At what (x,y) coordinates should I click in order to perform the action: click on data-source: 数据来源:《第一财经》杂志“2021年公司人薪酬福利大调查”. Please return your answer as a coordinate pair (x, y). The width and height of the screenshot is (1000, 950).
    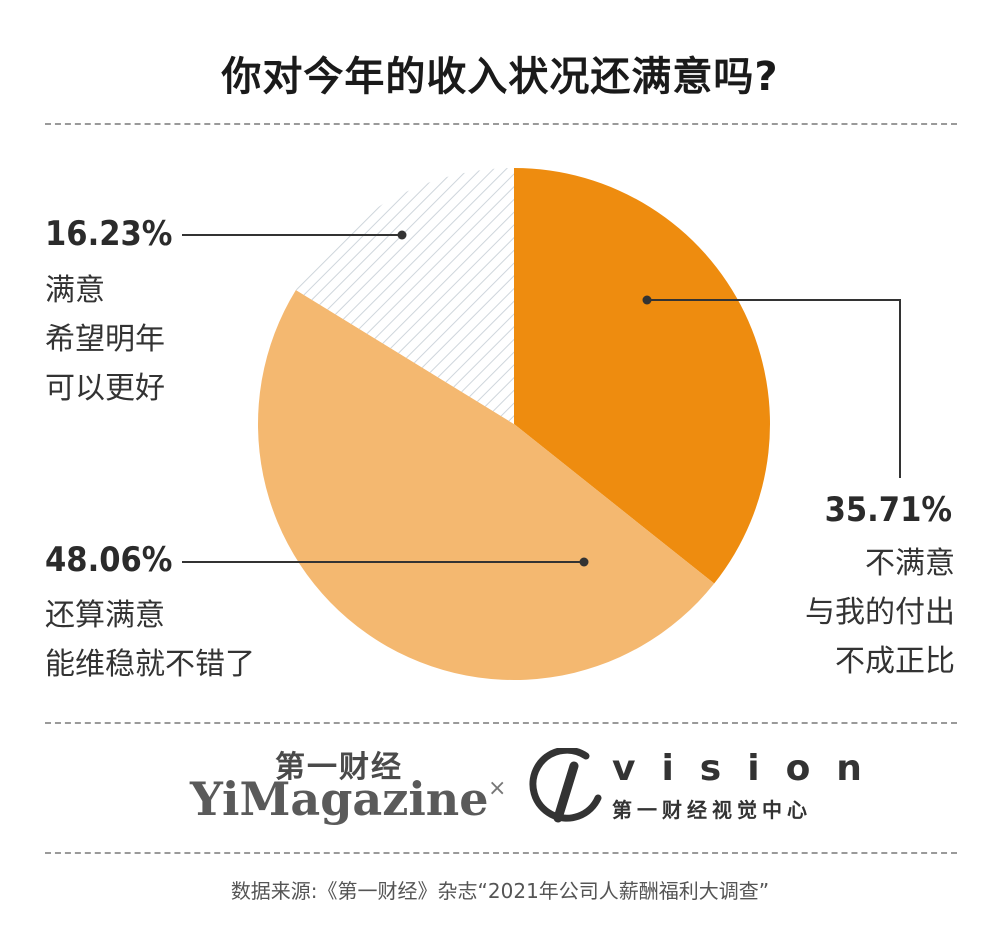
    Looking at the image, I should click on (500, 891).